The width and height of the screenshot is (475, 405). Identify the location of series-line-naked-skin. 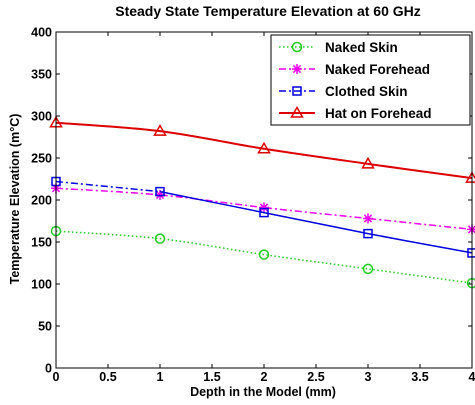
(264, 257).